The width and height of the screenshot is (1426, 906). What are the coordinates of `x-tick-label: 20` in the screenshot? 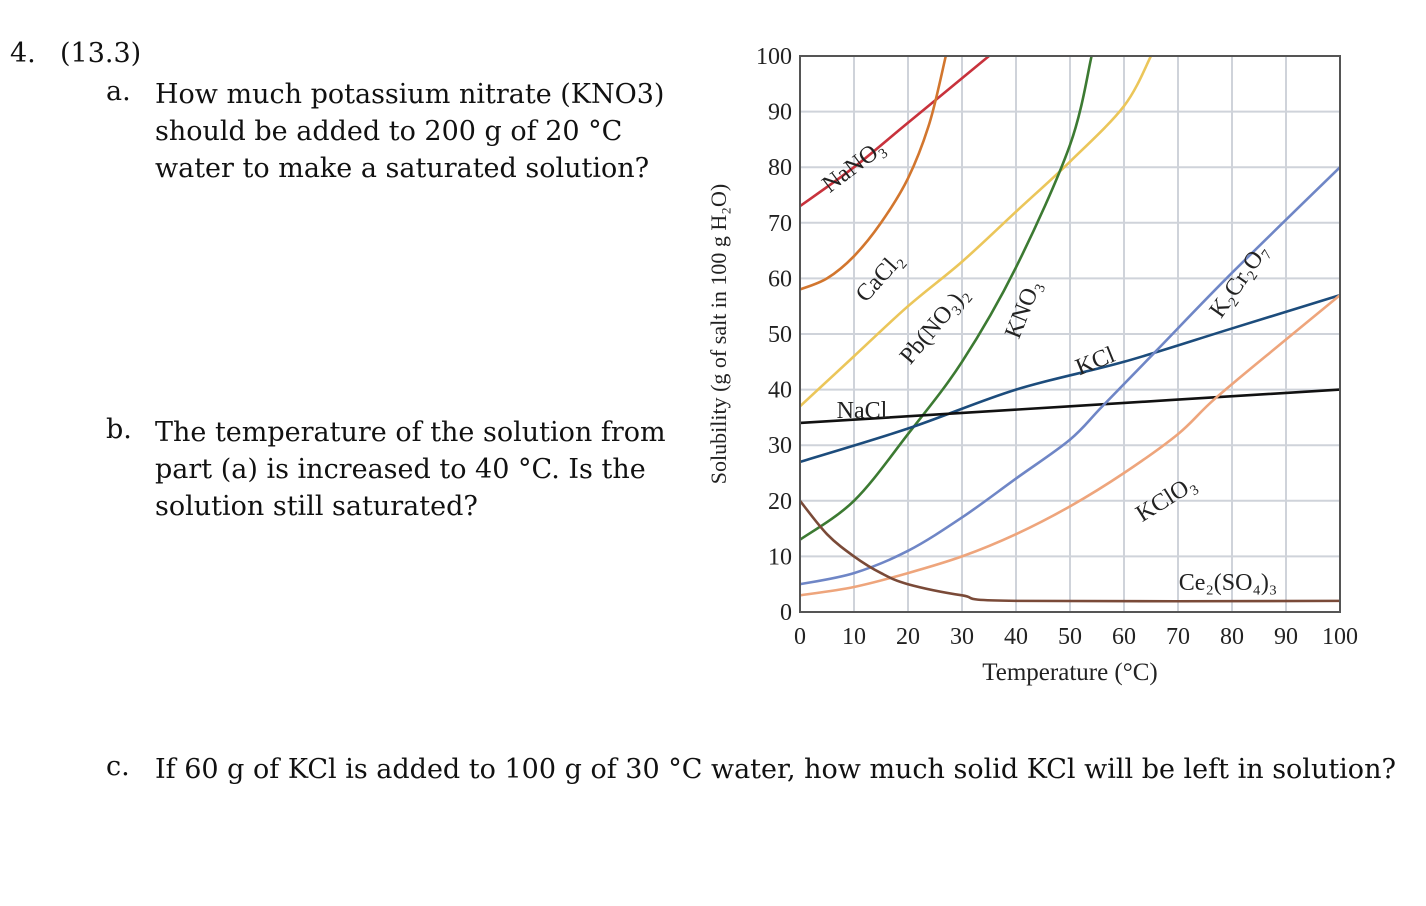 It's located at (908, 637).